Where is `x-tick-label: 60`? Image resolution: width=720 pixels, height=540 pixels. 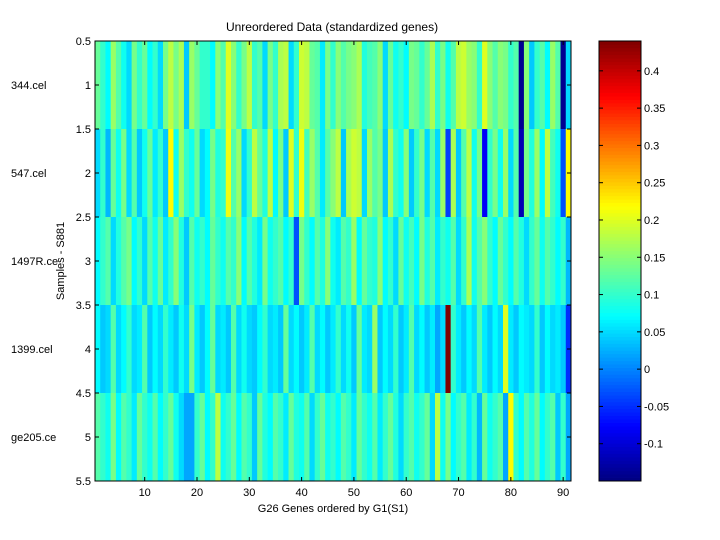 x-tick-label: 60 is located at coordinates (406, 493).